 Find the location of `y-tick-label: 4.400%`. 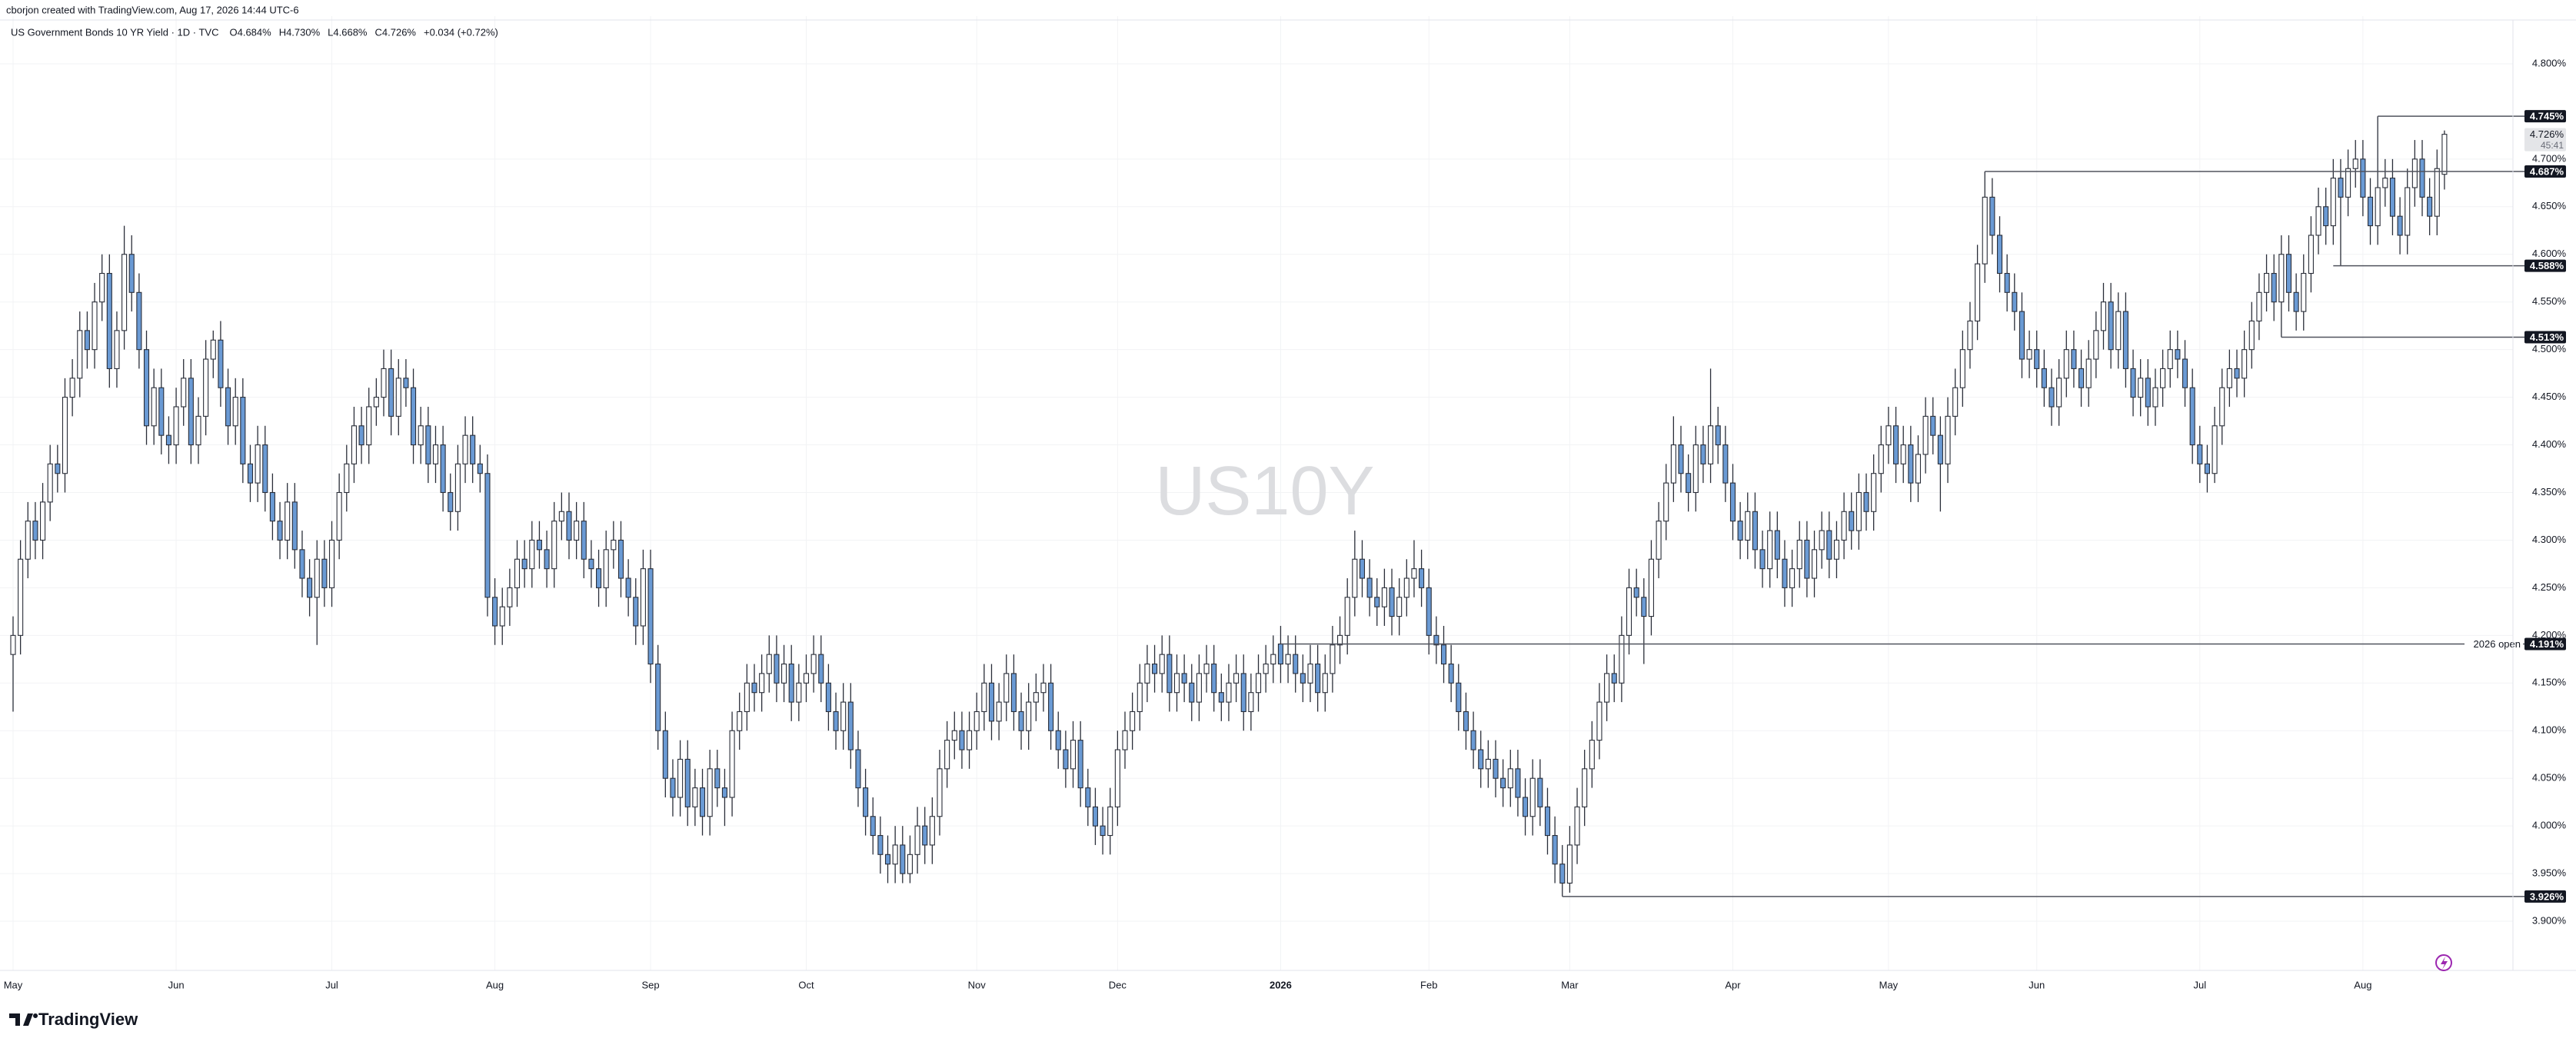

y-tick-label: 4.400% is located at coordinates (2549, 444).